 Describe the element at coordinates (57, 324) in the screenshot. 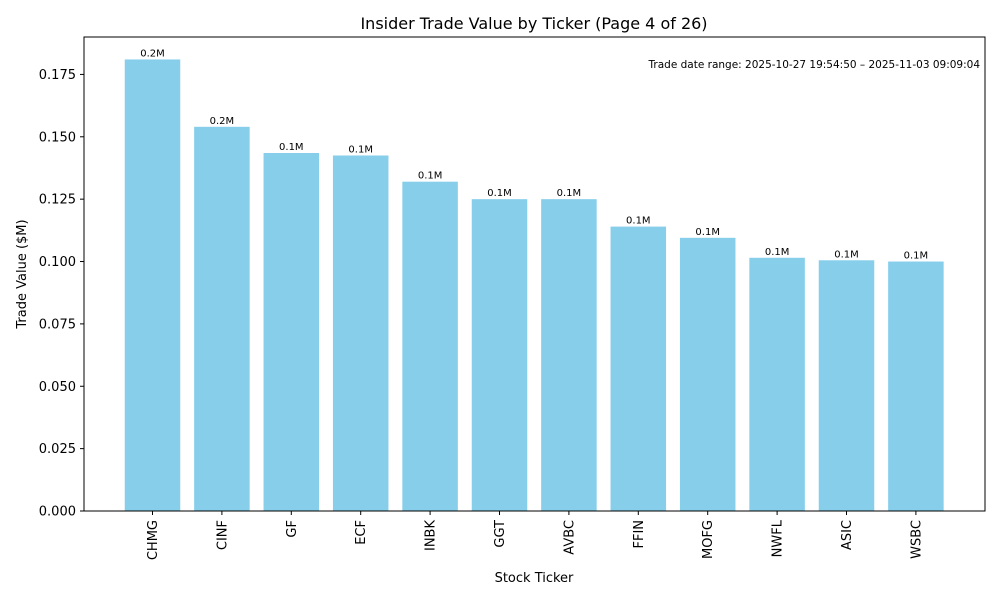

I see `y-tick-label: 0.075` at that location.